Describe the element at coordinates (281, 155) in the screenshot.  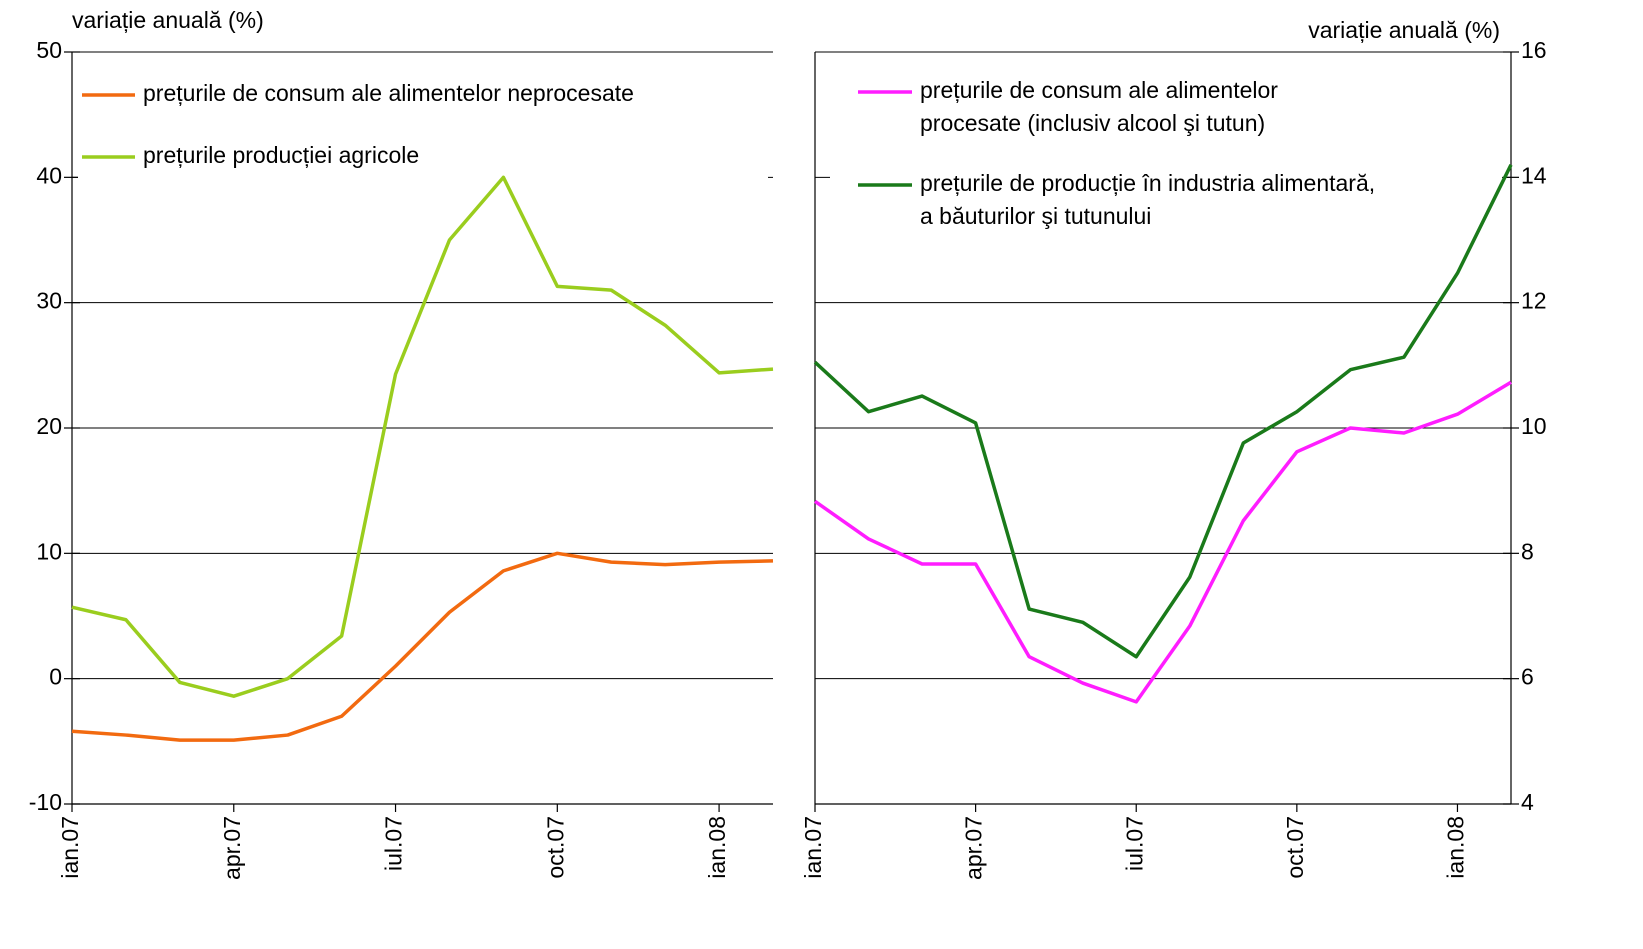
I see `legend-label: prețurile producției agricole` at that location.